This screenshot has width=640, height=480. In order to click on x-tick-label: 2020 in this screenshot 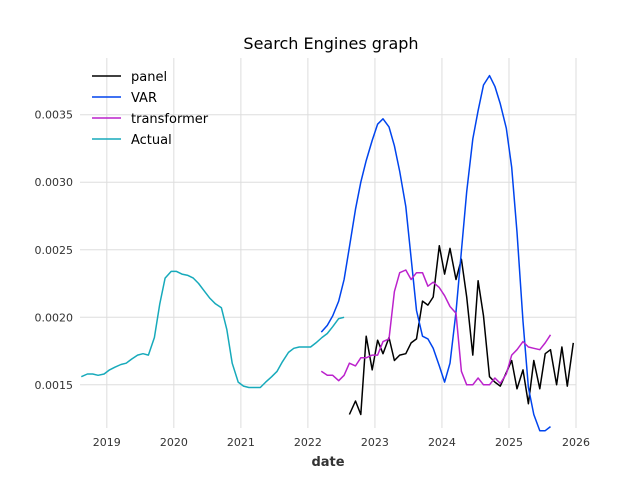, I will do `click(174, 442)`.